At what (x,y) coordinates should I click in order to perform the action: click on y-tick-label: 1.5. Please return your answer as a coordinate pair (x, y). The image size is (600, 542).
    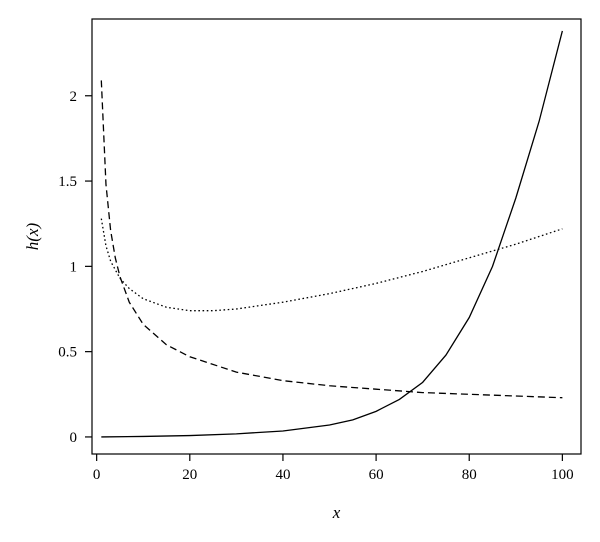
    Looking at the image, I should click on (67, 182).